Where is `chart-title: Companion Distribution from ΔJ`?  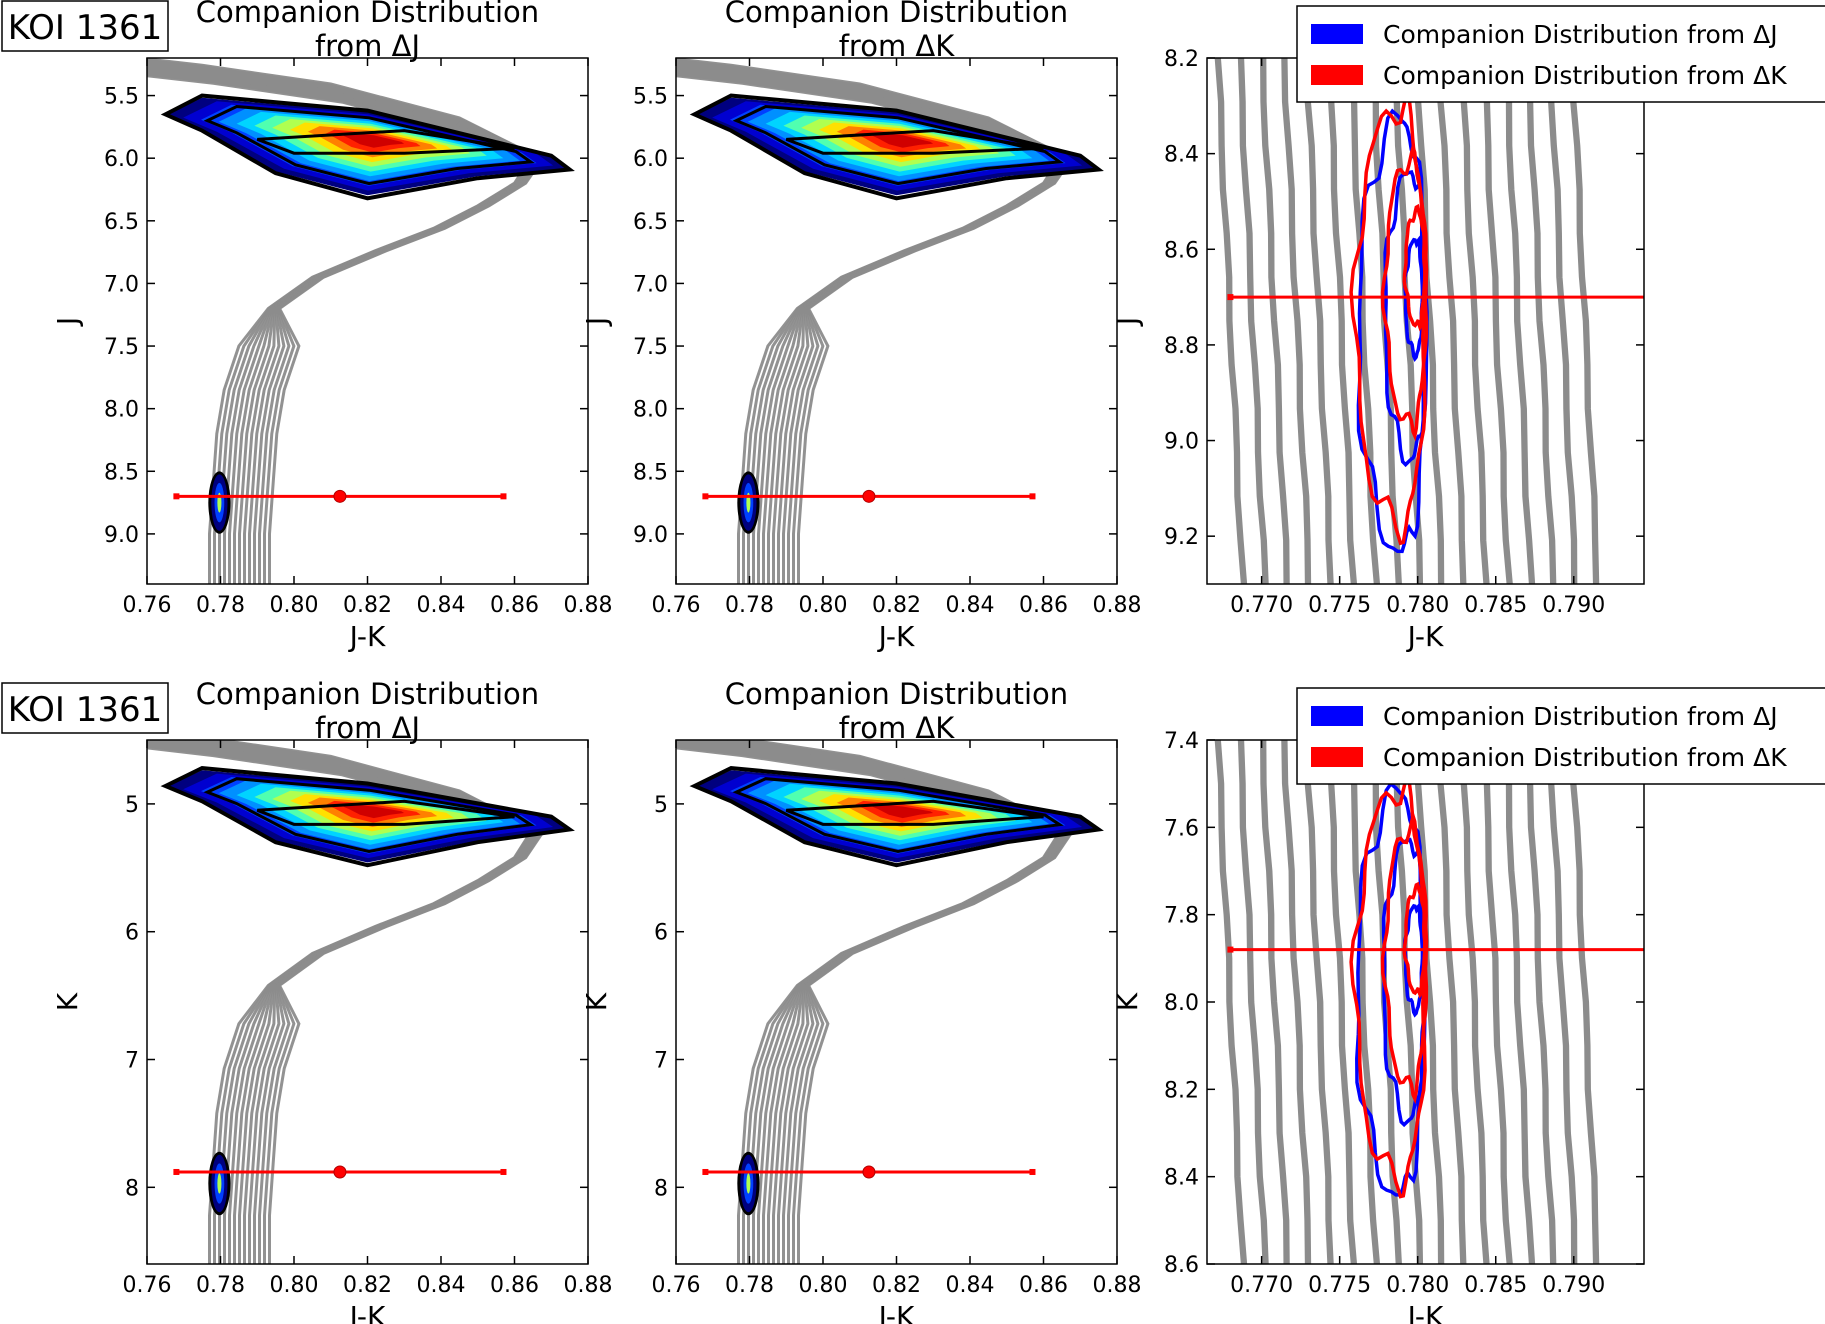
chart-title: Companion Distribution from ΔJ is located at coordinates (367, 31).